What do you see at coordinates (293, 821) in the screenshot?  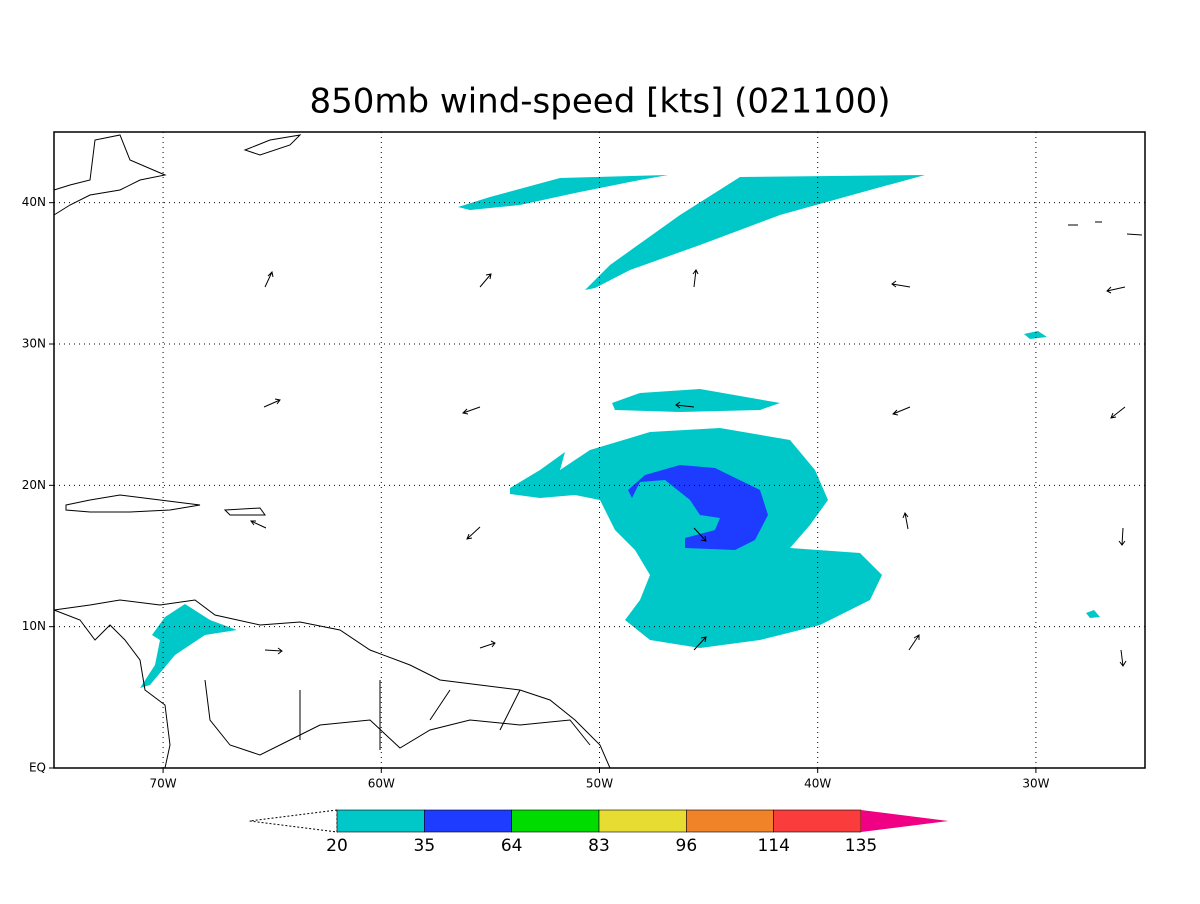 I see `colorbar-low` at bounding box center [293, 821].